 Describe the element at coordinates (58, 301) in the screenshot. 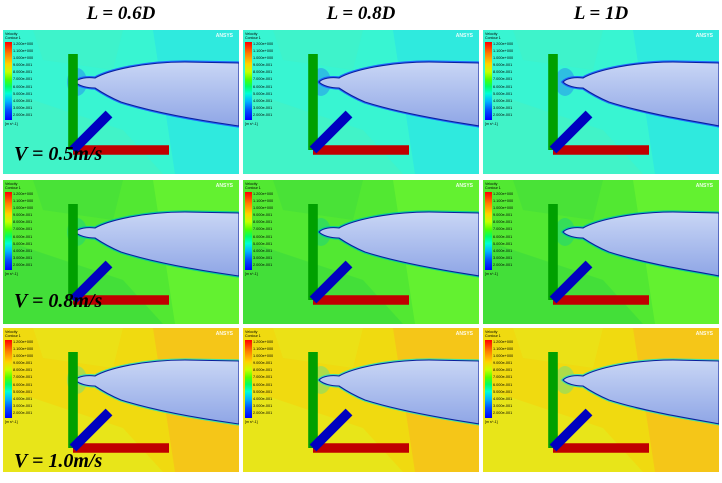

I see `row-label-v-0-8: V = 0.8m/s` at that location.